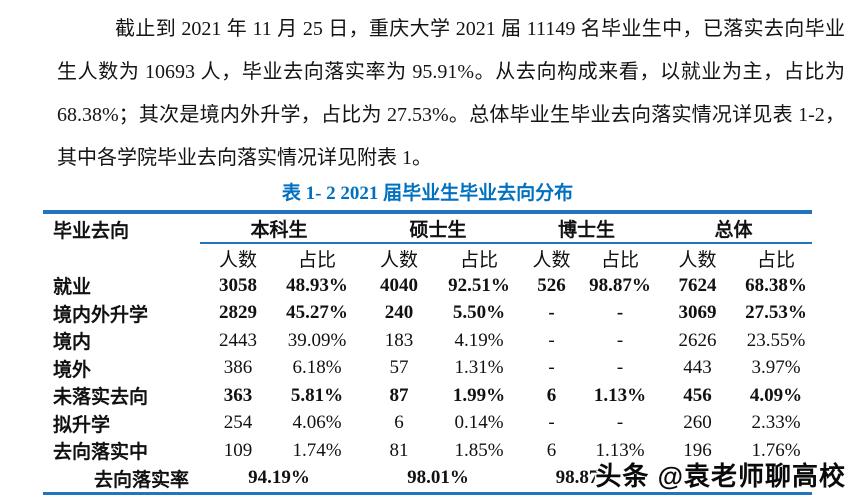 Image resolution: width=848 pixels, height=499 pixels. Describe the element at coordinates (238, 340) in the screenshot. I see `cell-value: 2443` at that location.